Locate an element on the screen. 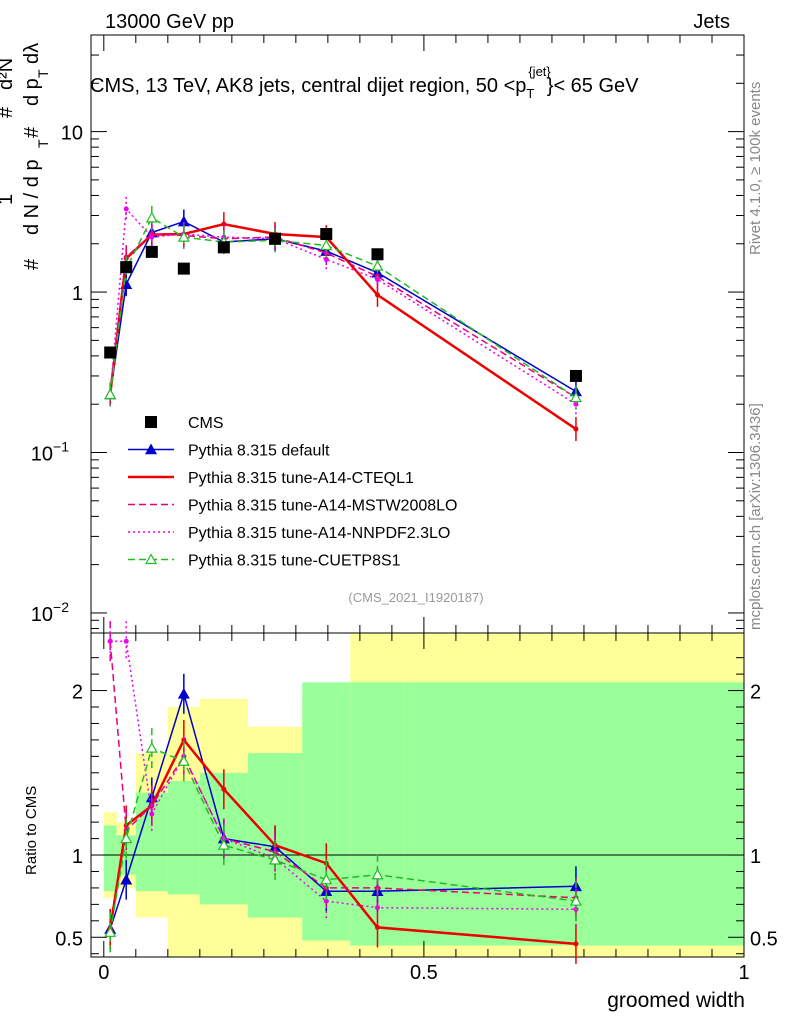 This screenshot has height=1029, width=786. header-left: 13000 GeV pp is located at coordinates (169, 22).